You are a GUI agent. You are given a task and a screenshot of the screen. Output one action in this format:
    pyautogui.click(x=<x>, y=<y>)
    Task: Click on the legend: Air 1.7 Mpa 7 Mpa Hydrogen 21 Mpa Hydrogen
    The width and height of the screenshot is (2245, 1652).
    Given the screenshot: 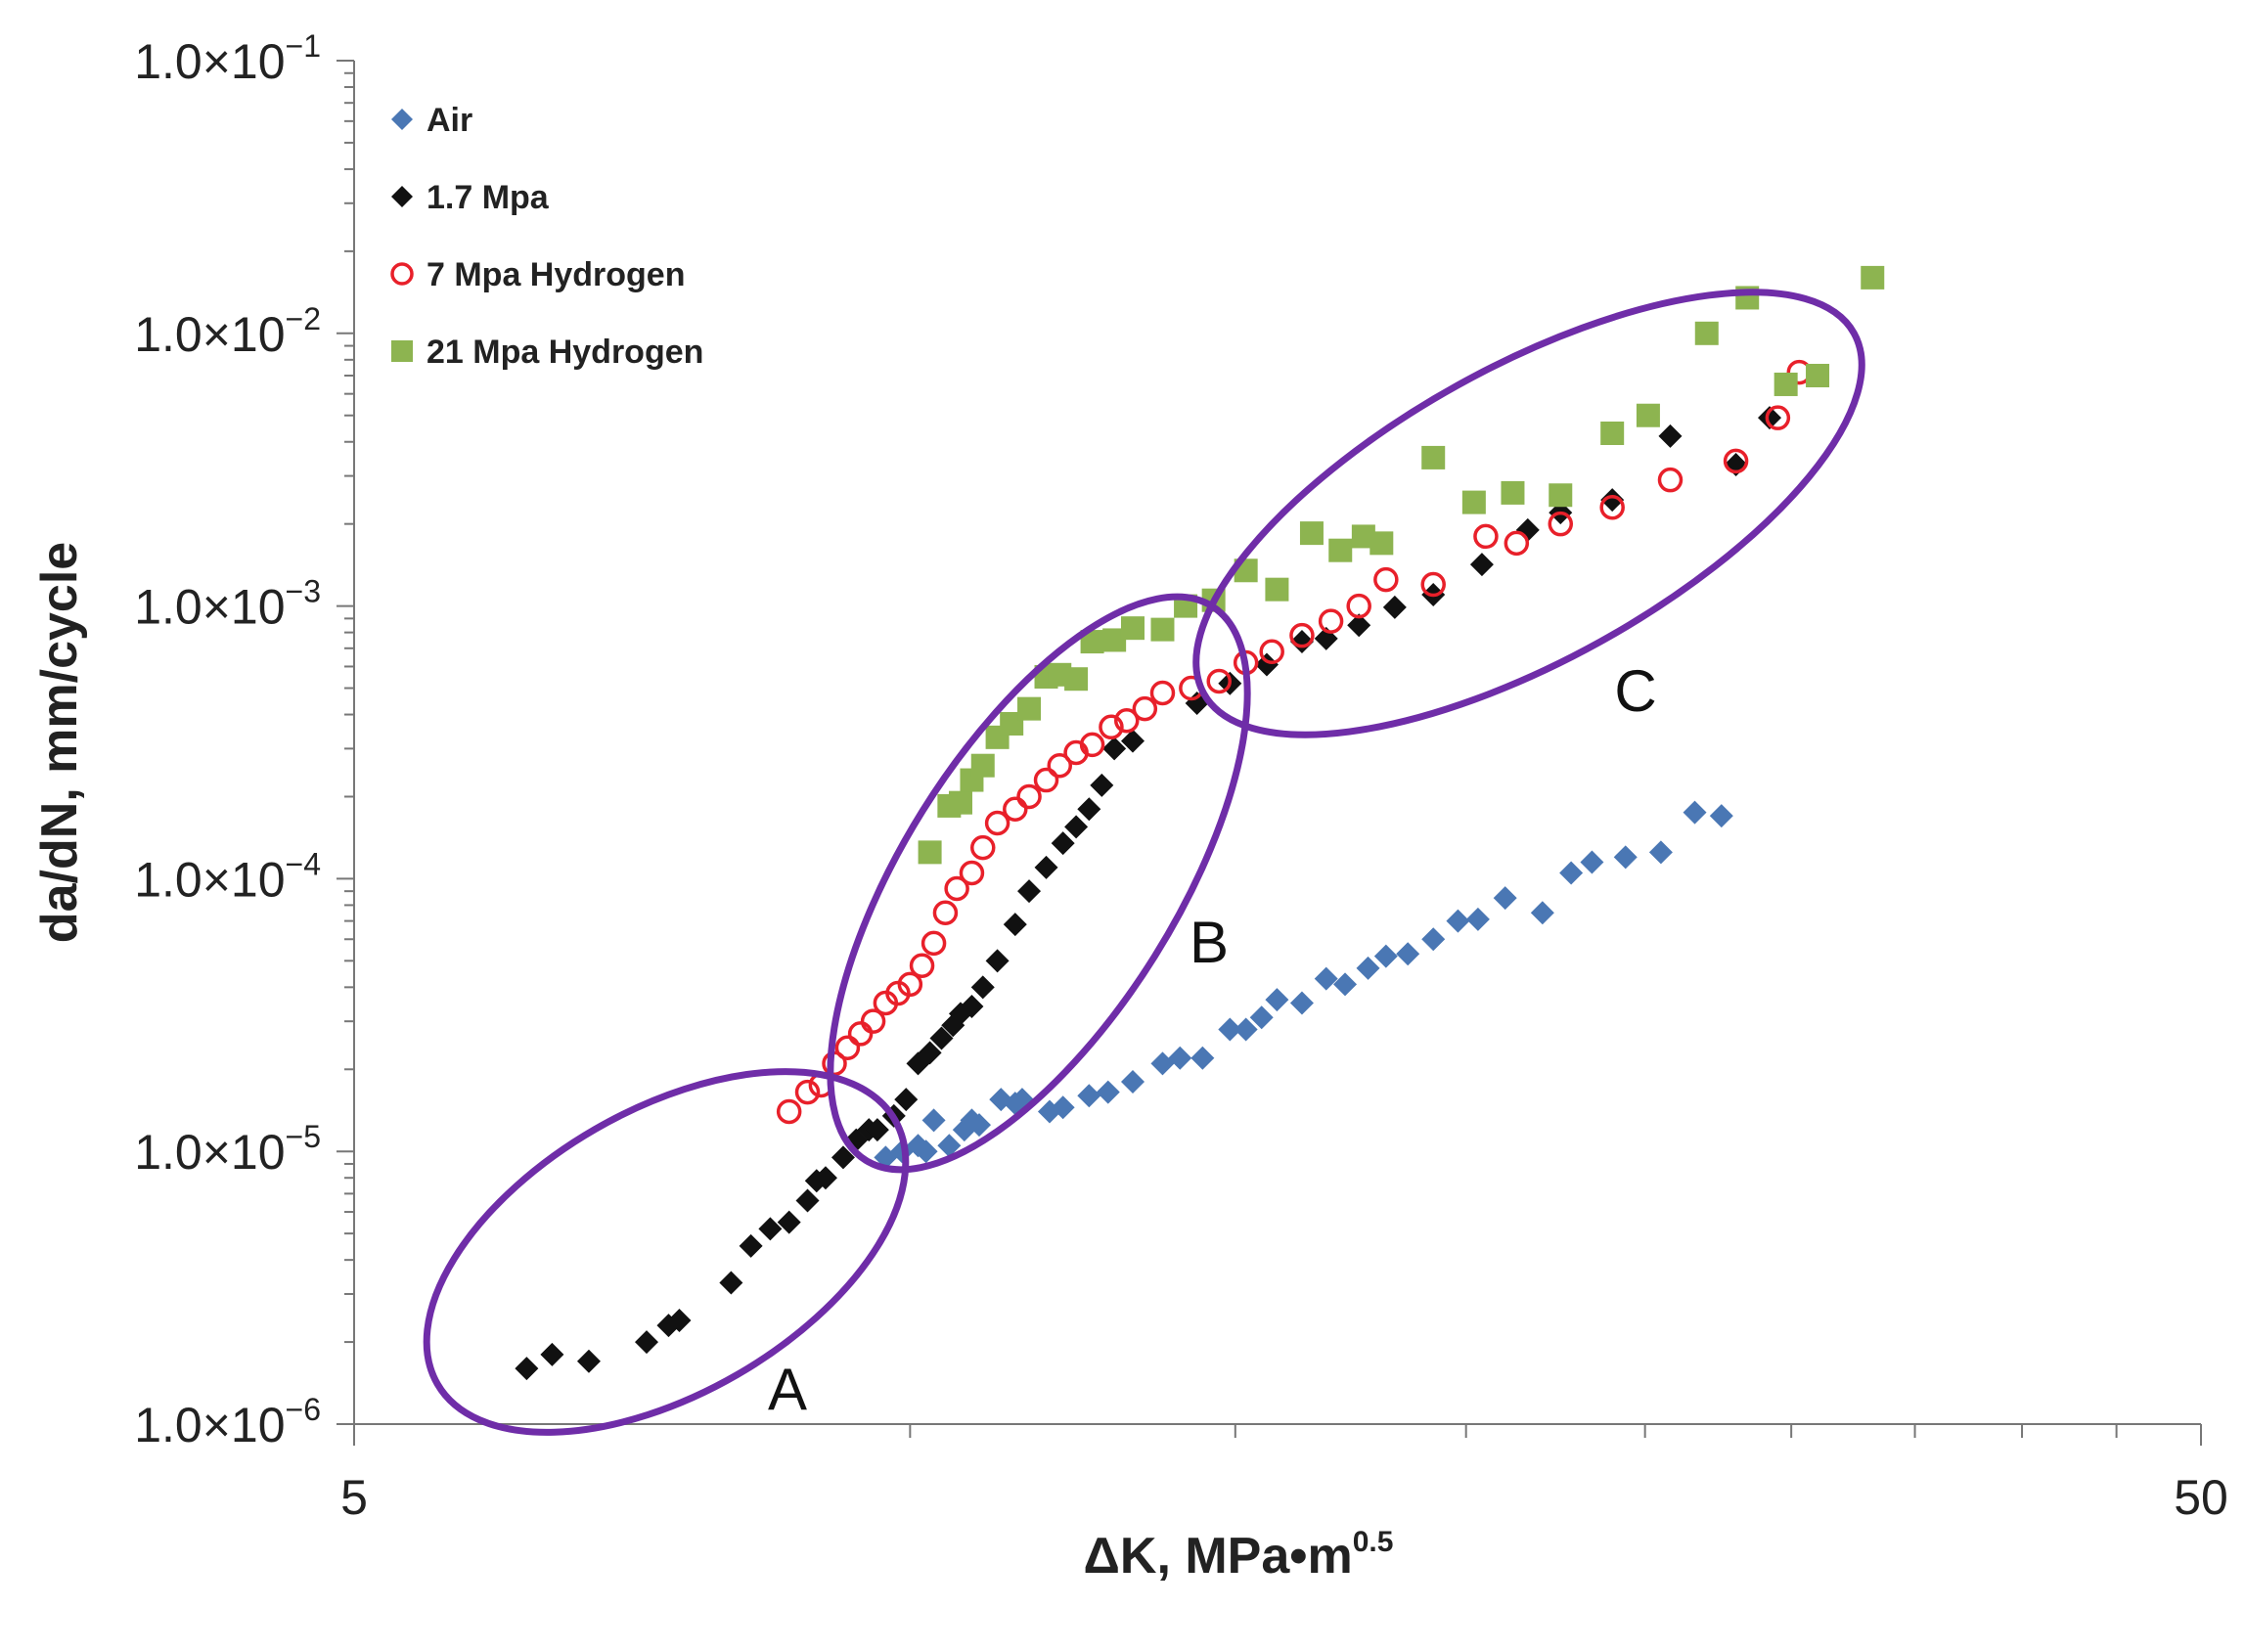 What is the action you would take?
    pyautogui.click(x=546, y=237)
    